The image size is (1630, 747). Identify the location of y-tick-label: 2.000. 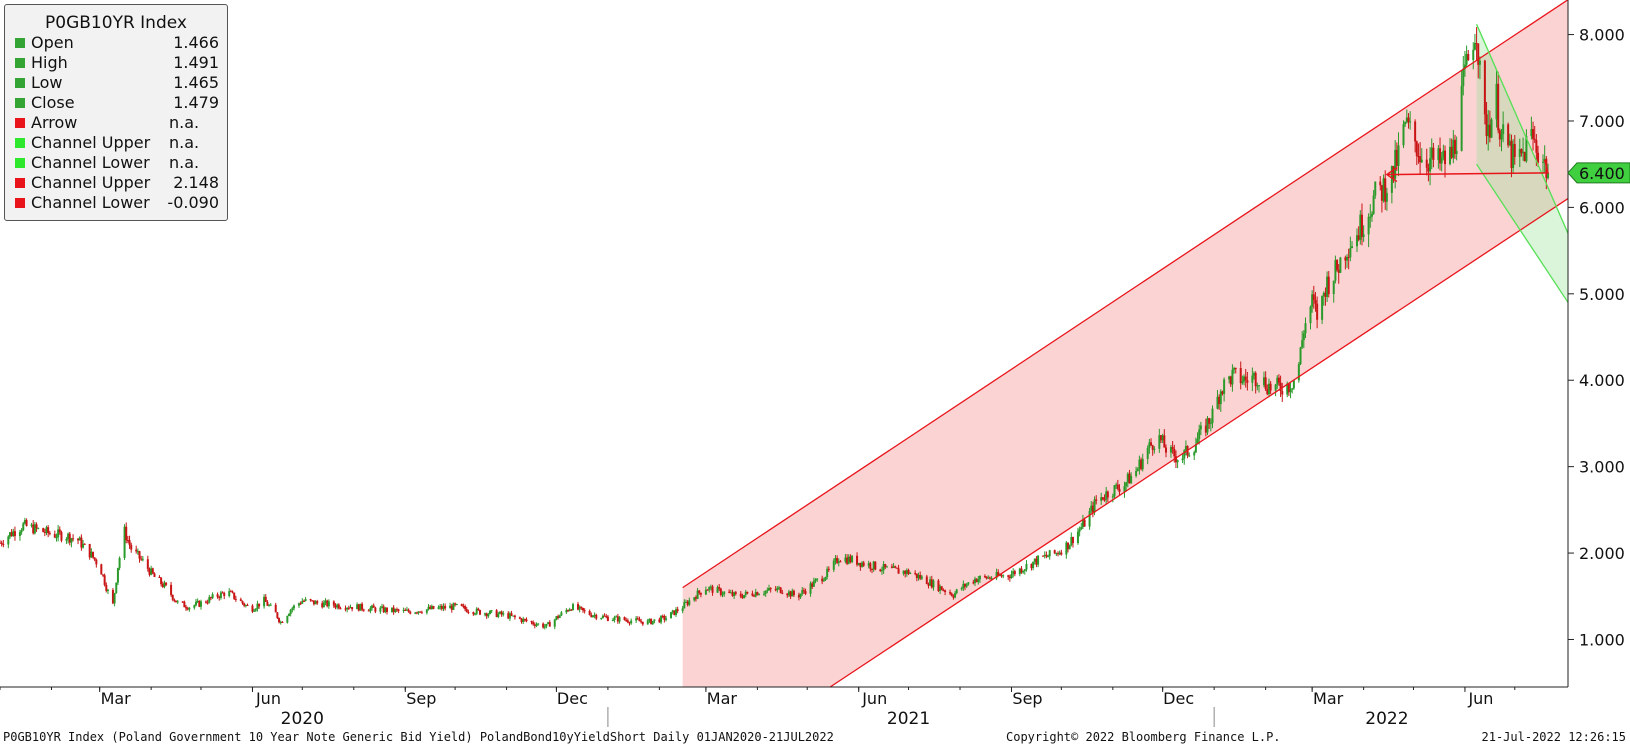
(1602, 553).